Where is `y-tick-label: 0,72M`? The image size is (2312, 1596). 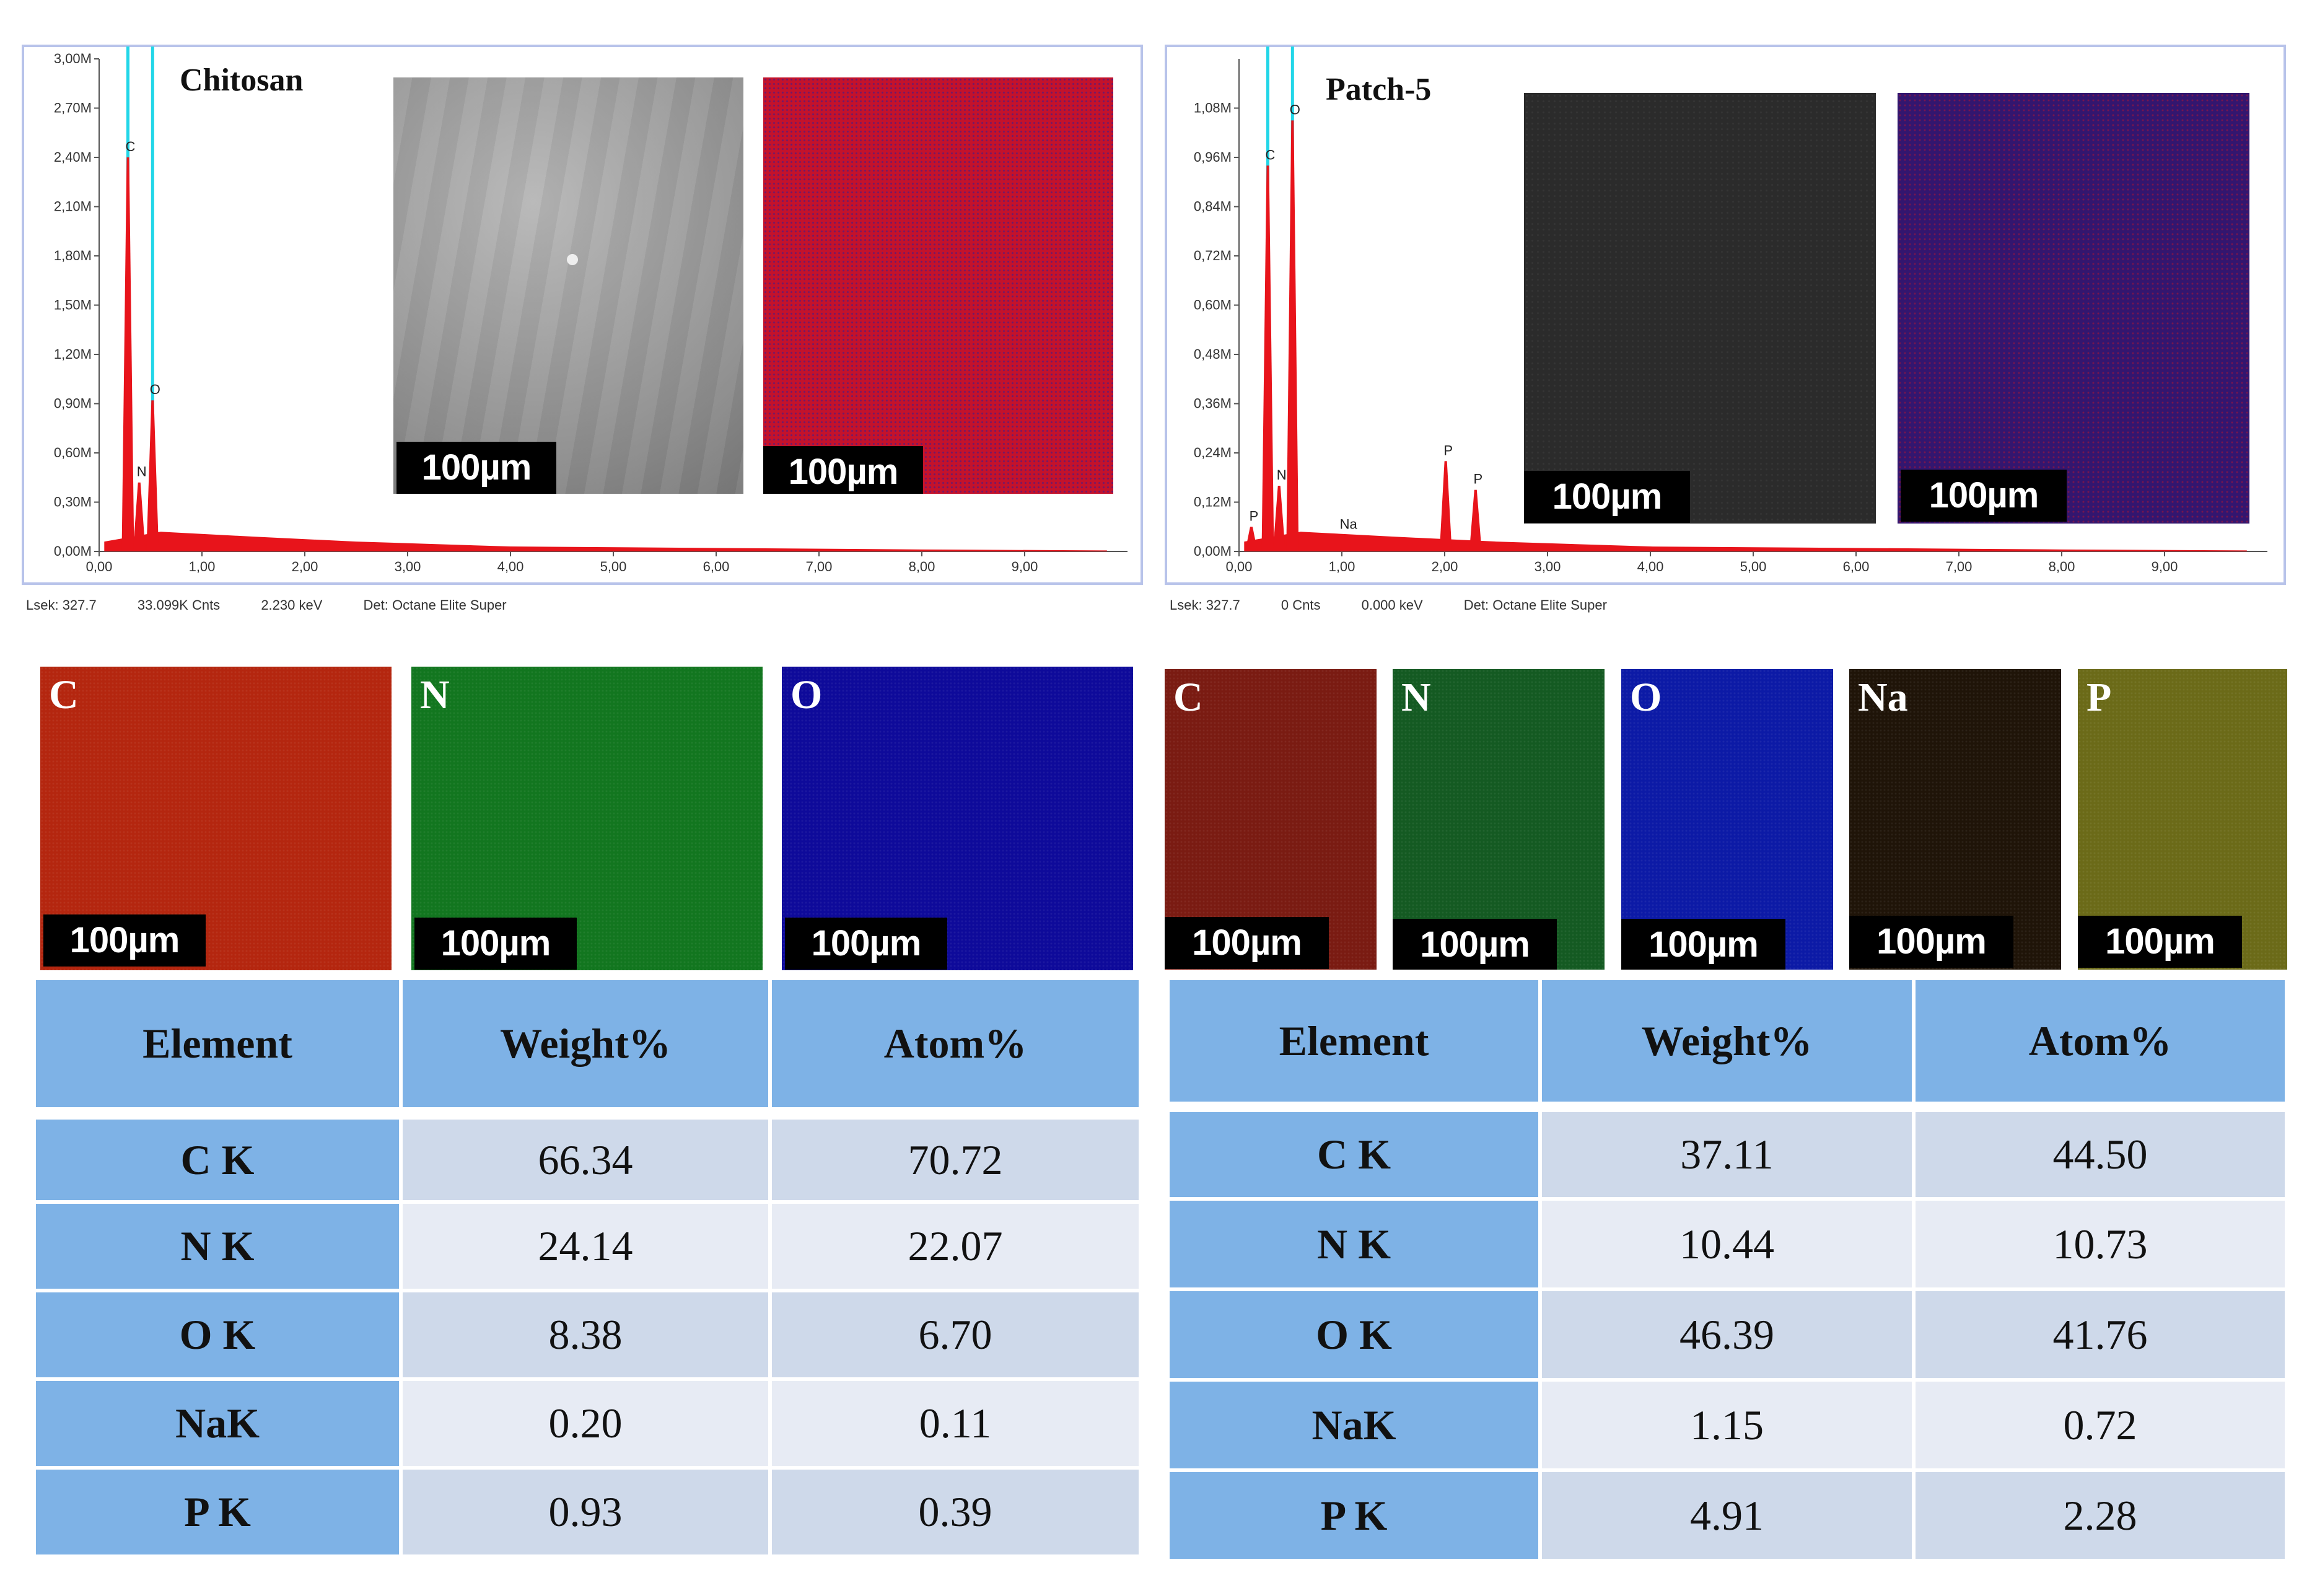 y-tick-label: 0,72M is located at coordinates (1213, 255).